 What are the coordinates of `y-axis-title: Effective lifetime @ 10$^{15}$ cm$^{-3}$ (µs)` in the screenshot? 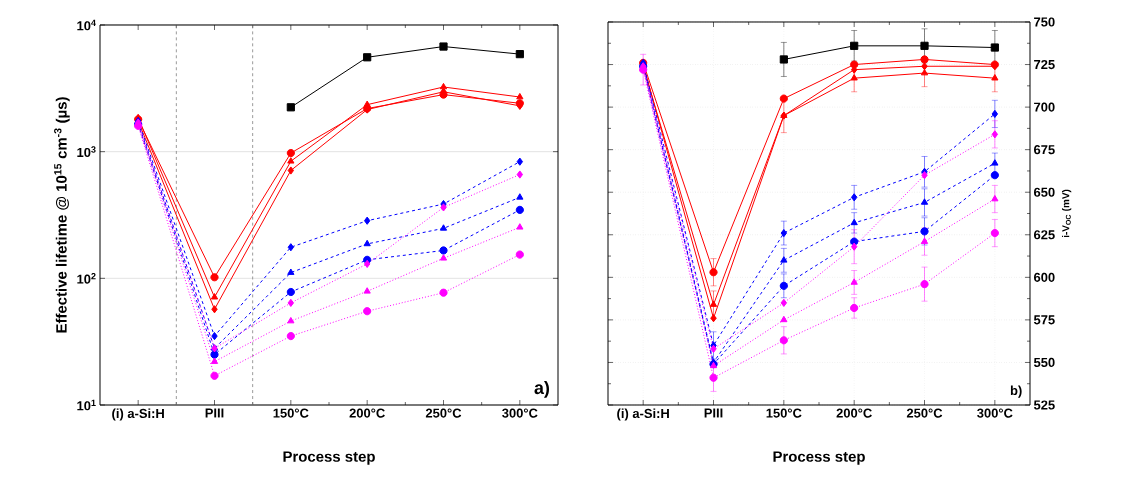 It's located at (62, 215).